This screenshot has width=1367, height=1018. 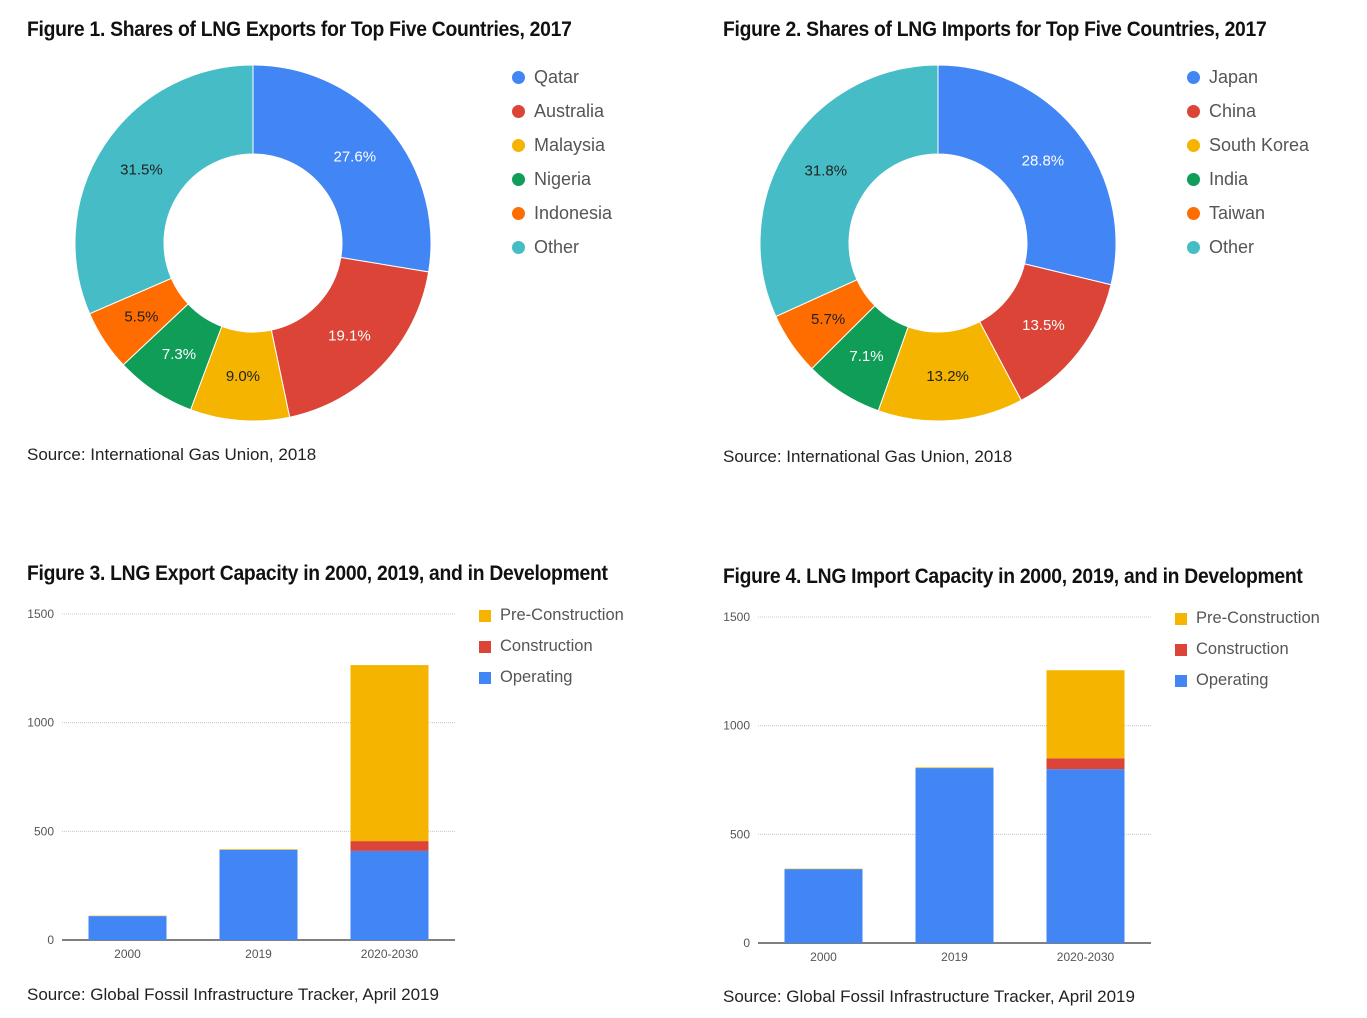 What do you see at coordinates (355, 157) in the screenshot?
I see `slice-label-qatar: 27.6%` at bounding box center [355, 157].